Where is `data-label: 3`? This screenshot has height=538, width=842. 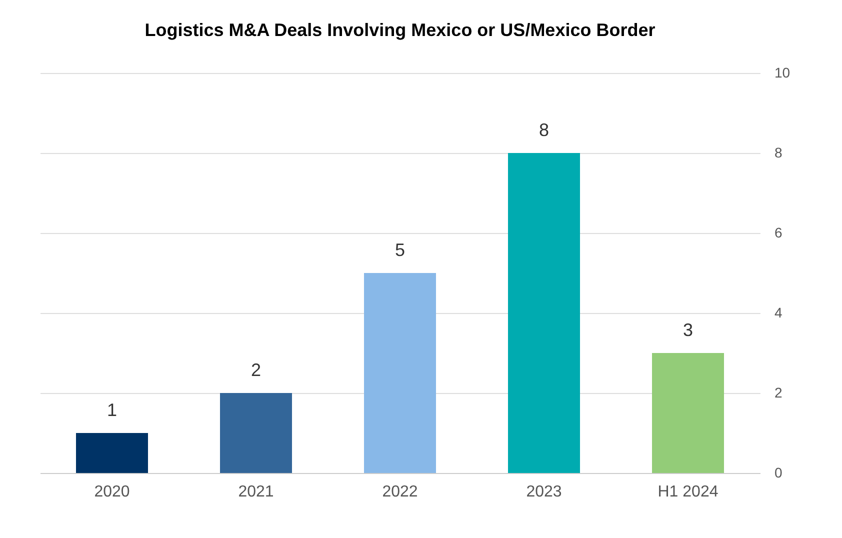 data-label: 3 is located at coordinates (688, 330).